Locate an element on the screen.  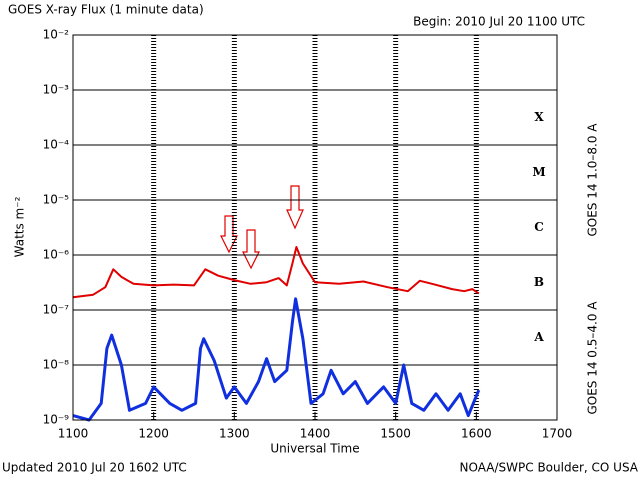
y-tick-label: 10⁻⁴ is located at coordinates (56, 145).